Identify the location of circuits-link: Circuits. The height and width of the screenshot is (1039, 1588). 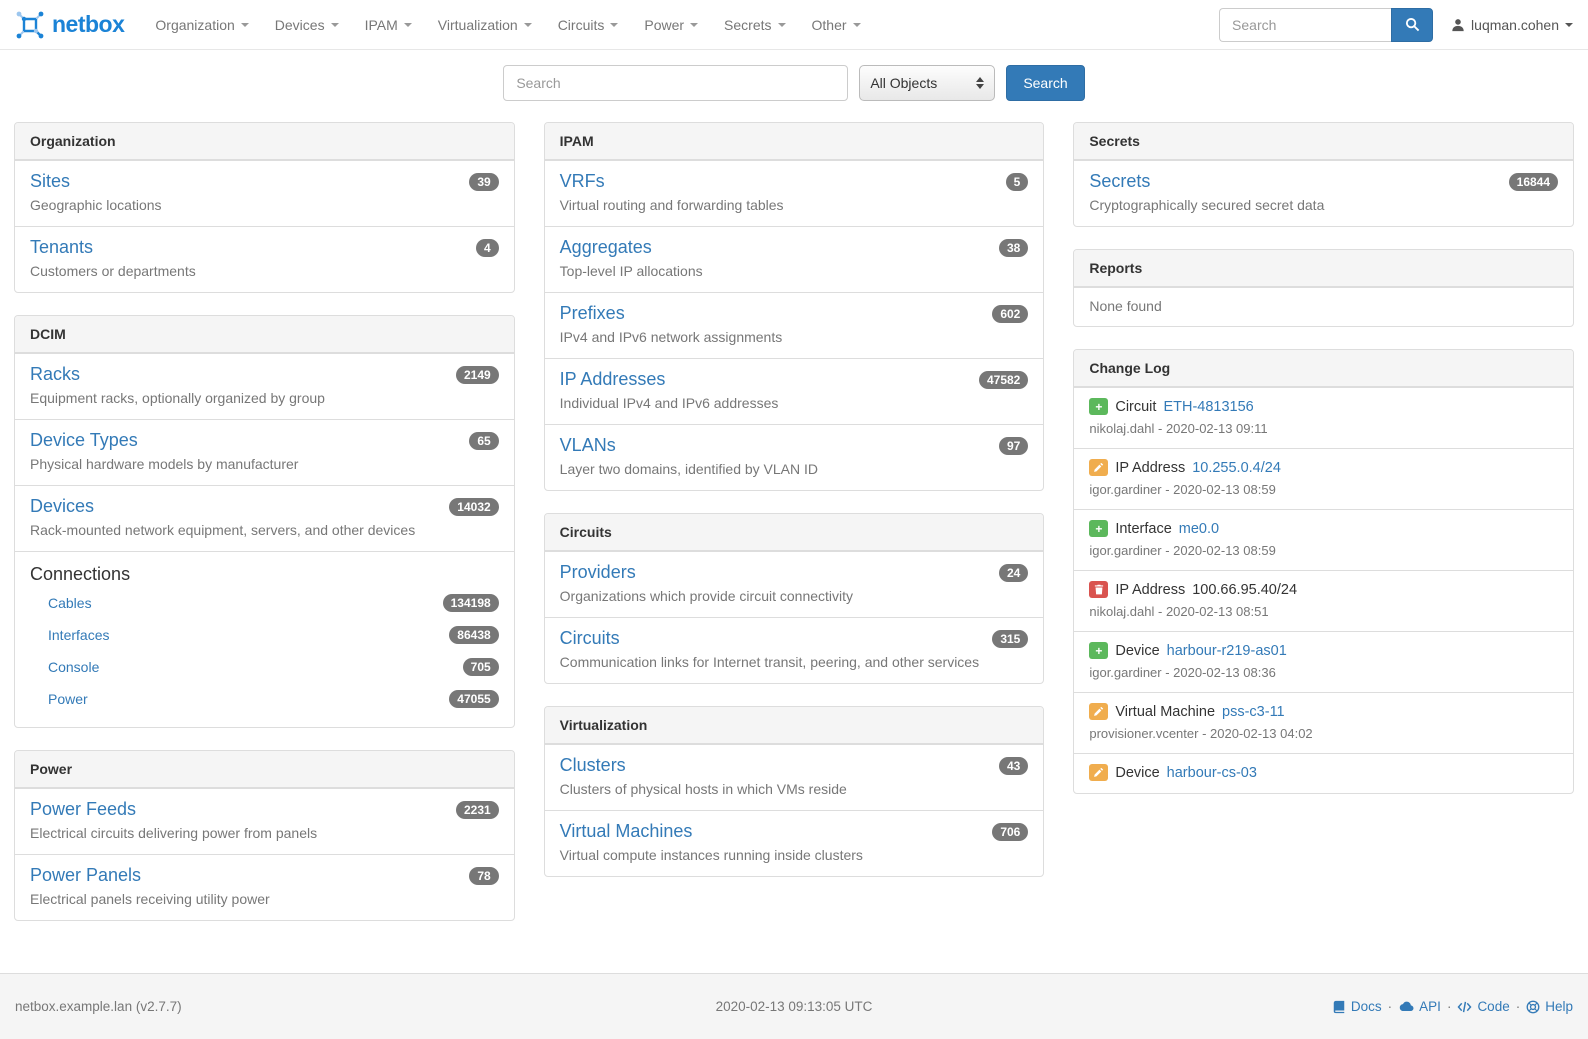
(589, 638).